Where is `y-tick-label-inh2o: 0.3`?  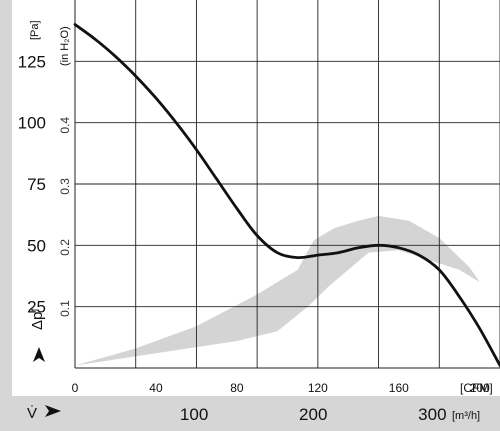
y-tick-label-inh2o: 0.3 is located at coordinates (65, 186).